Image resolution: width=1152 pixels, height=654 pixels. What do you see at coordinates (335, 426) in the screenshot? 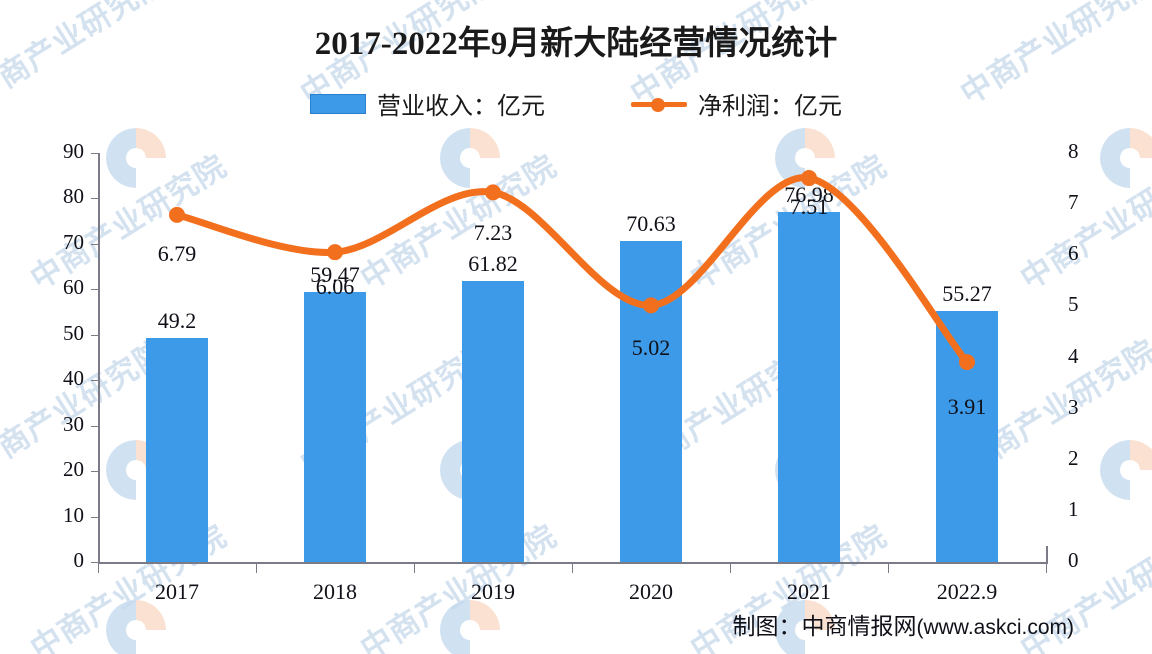
I see `bar-2018` at bounding box center [335, 426].